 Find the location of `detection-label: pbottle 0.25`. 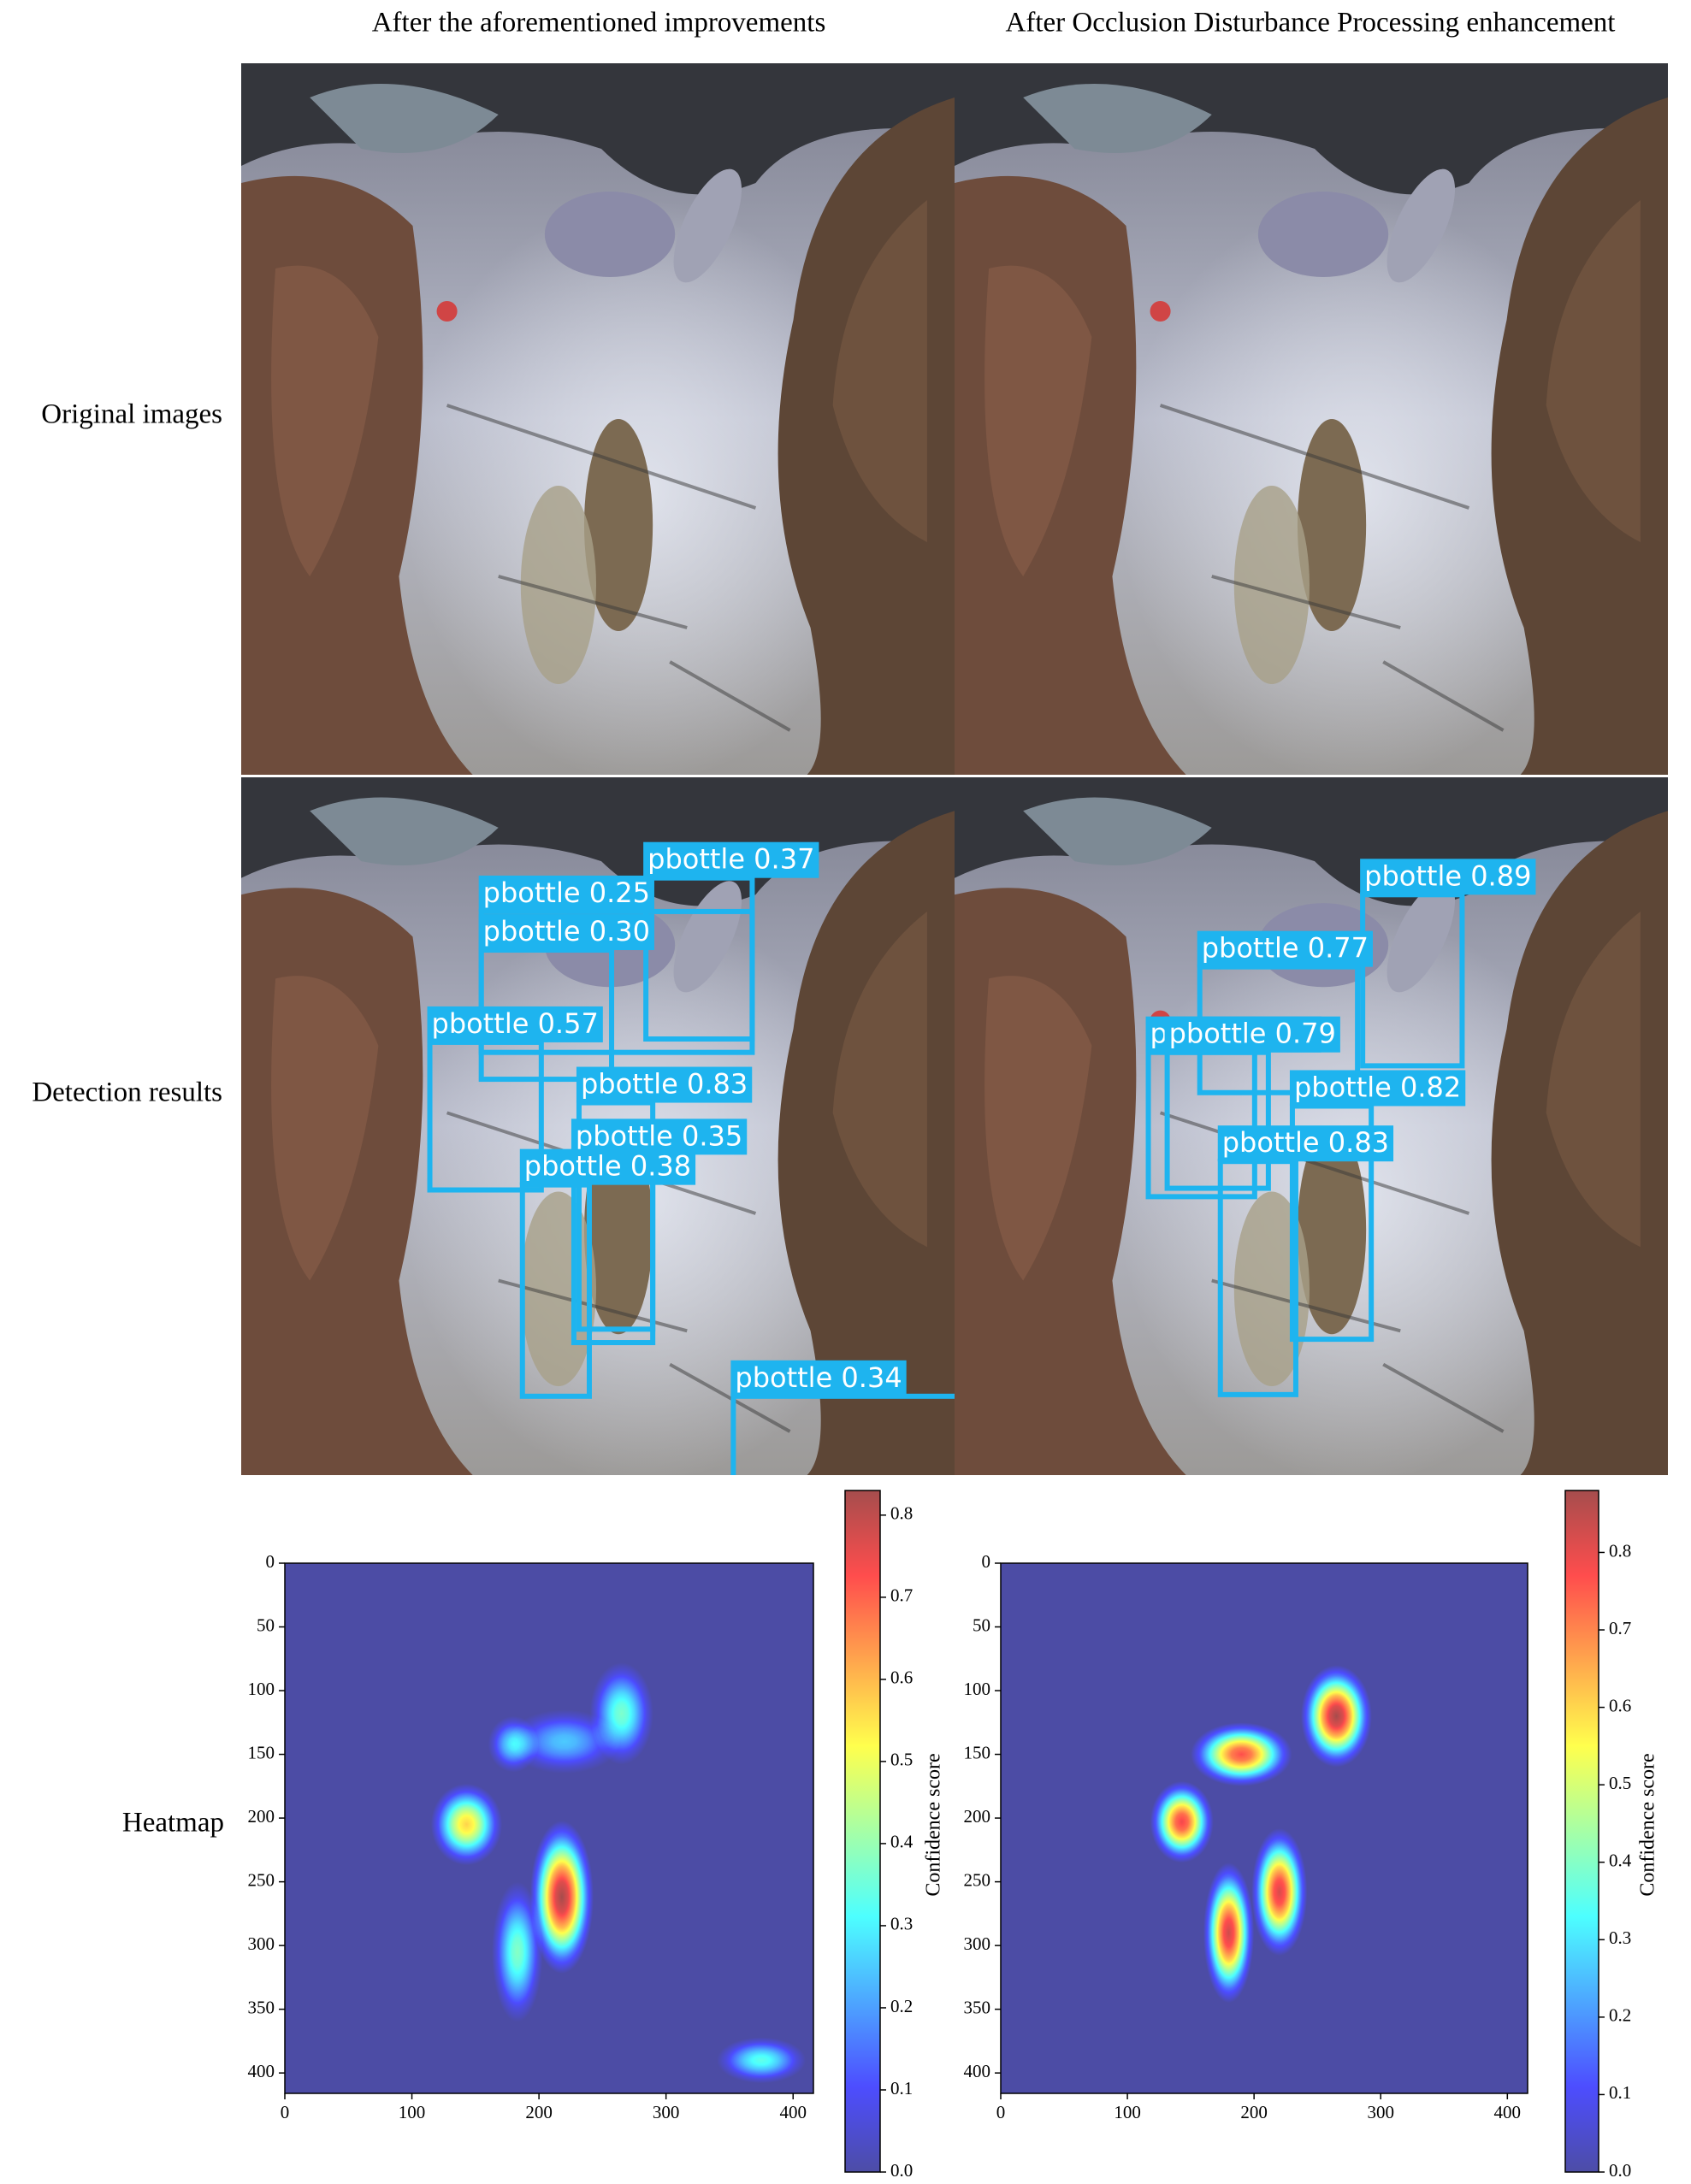

detection-label: pbottle 0.25 is located at coordinates (567, 893).